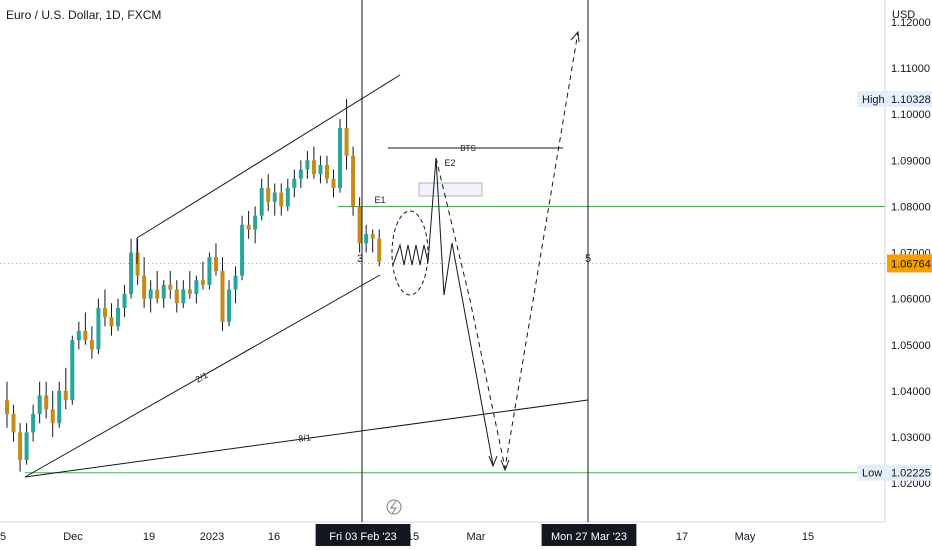 The height and width of the screenshot is (550, 932). Describe the element at coordinates (589, 537) in the screenshot. I see `time-axis-tick: Mon 27 Mar '23` at that location.